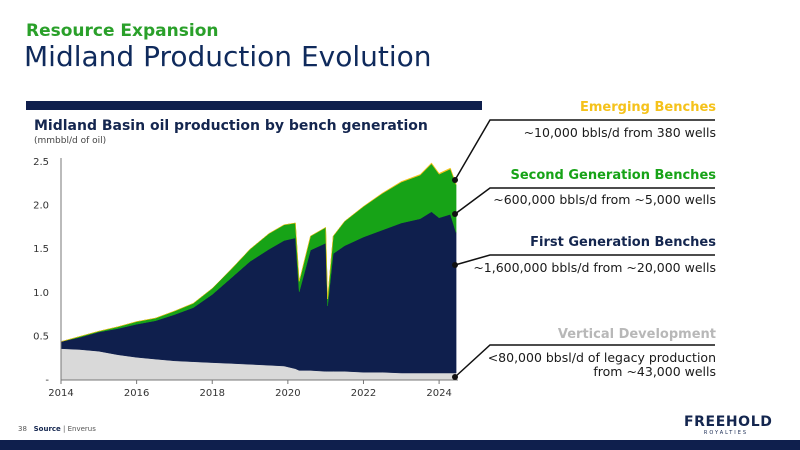  Describe the element at coordinates (584, 150) in the screenshot. I see `callout-emerging` at that location.